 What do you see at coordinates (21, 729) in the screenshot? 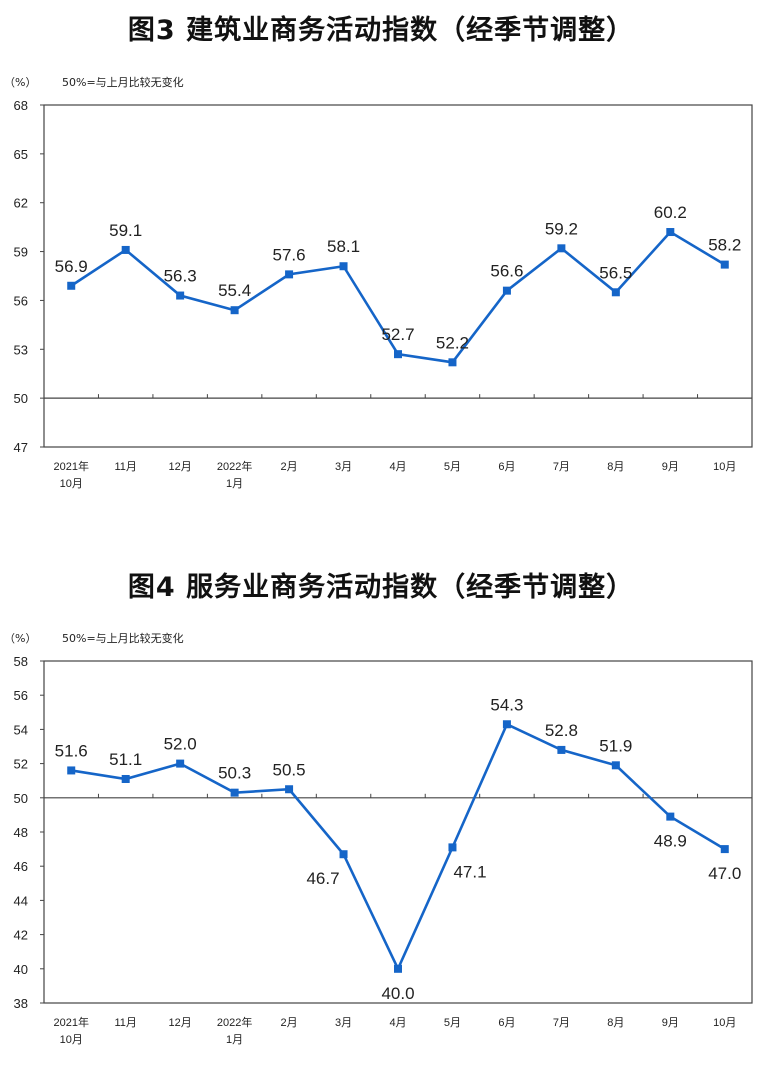
I see `y-tick-label: 54` at bounding box center [21, 729].